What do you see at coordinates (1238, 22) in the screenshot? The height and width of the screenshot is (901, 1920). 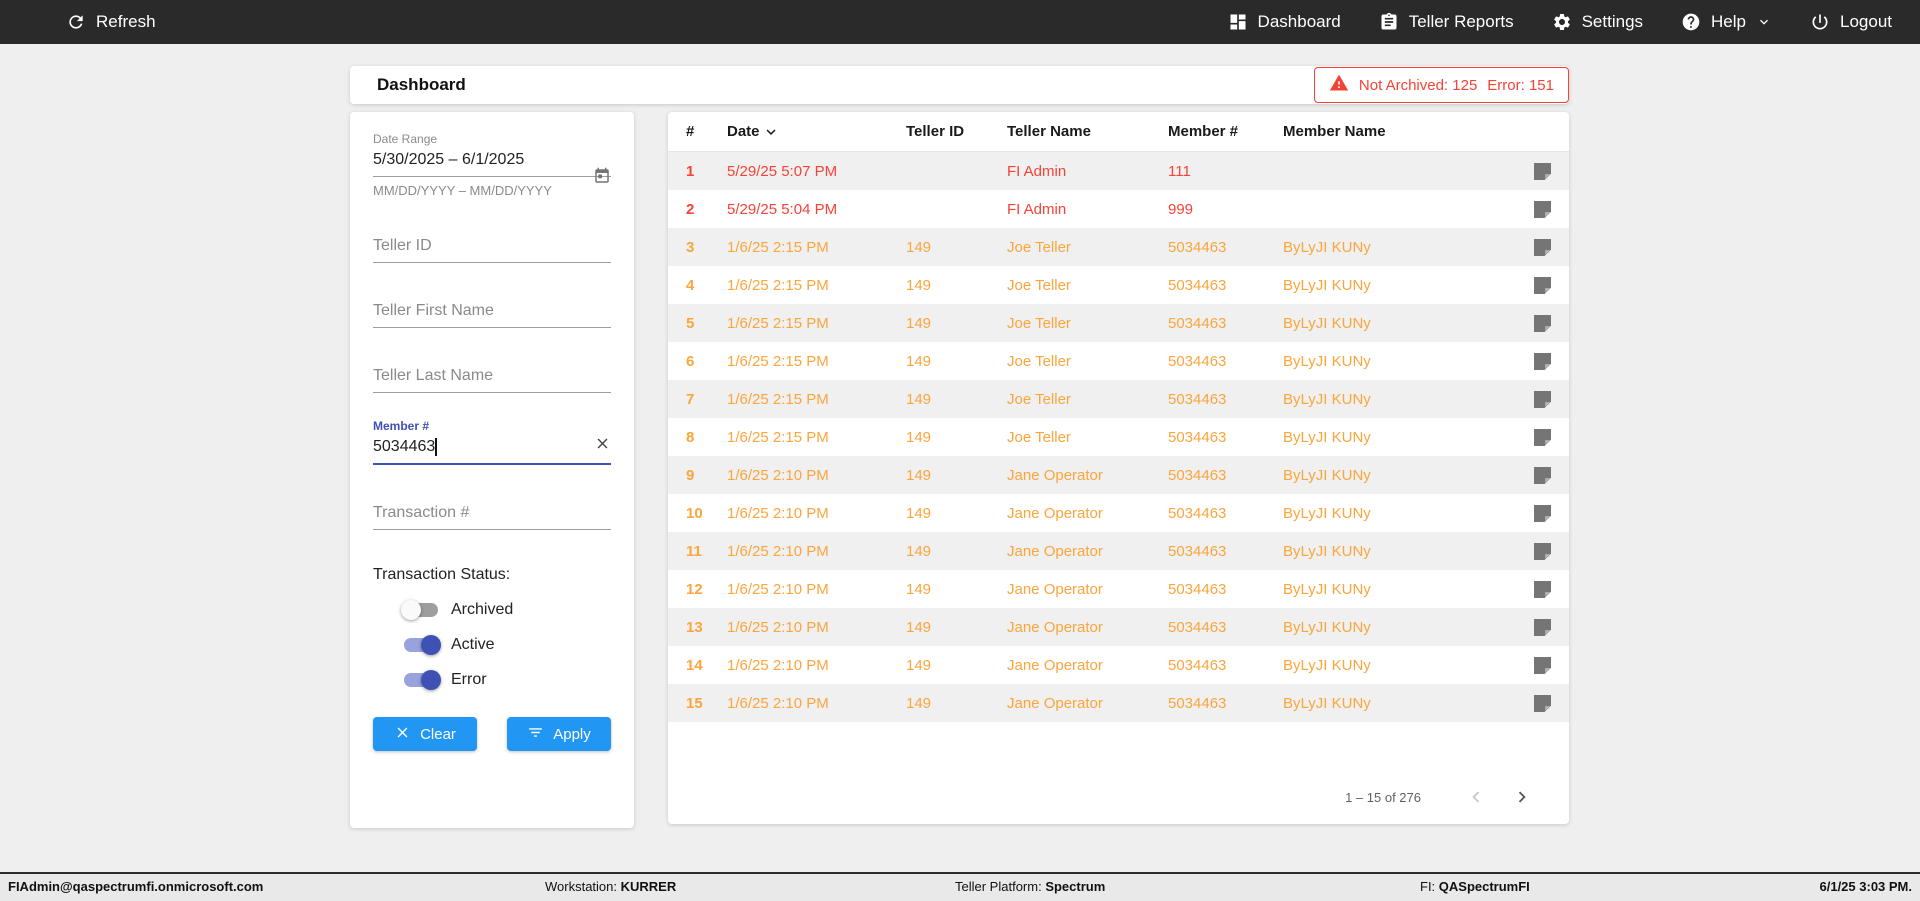 I see `dashboard-icon` at bounding box center [1238, 22].